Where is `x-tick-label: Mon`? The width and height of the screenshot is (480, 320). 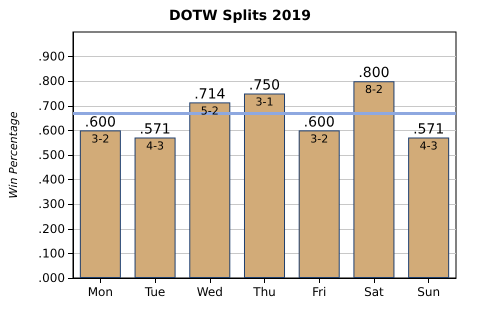
x-tick-label: Mon is located at coordinates (101, 292).